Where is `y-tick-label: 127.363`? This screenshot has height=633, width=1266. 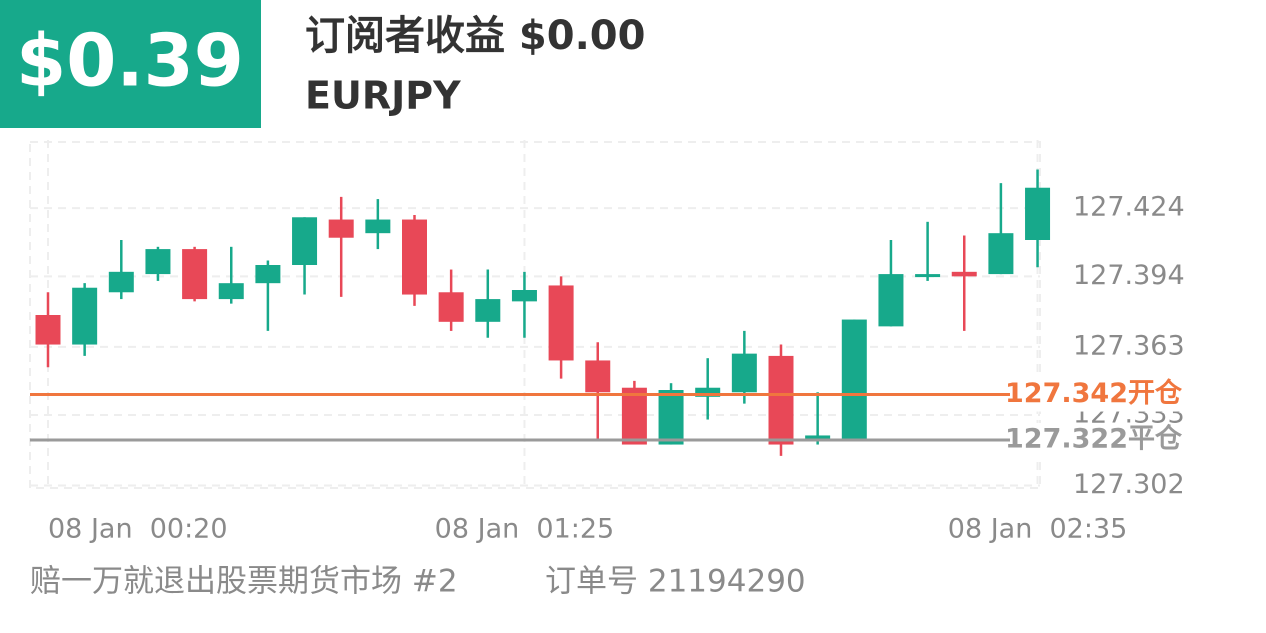 y-tick-label: 127.363 is located at coordinates (1129, 345).